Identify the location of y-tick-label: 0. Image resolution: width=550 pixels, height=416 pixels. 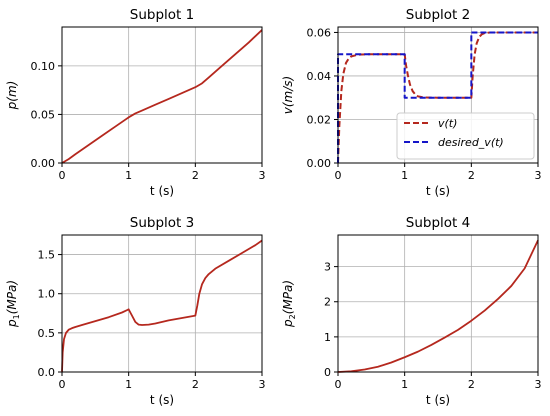
(327, 372).